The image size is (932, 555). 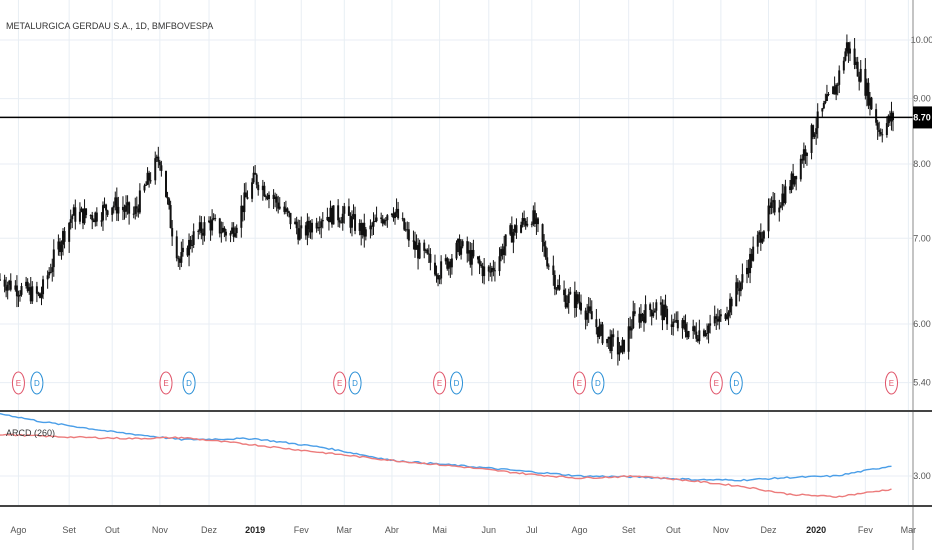 I want to click on event-marker-letter: D, so click(x=37, y=383).